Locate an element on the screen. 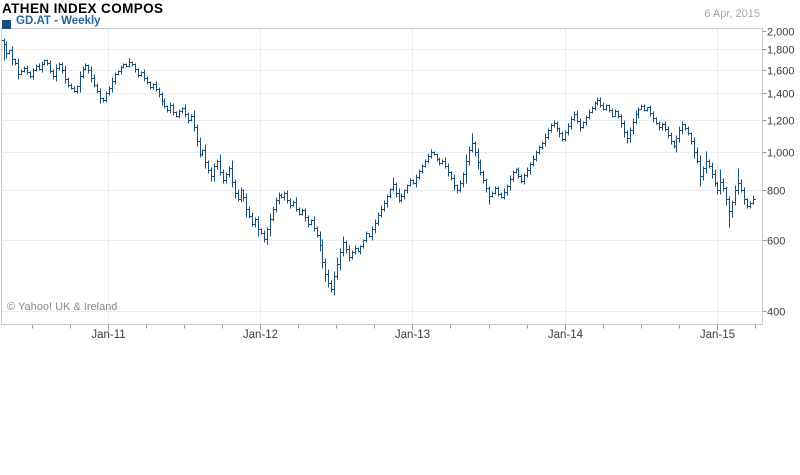 The width and height of the screenshot is (800, 475). chart-title: ATHEN INDEX COMPOS is located at coordinates (83, 8).